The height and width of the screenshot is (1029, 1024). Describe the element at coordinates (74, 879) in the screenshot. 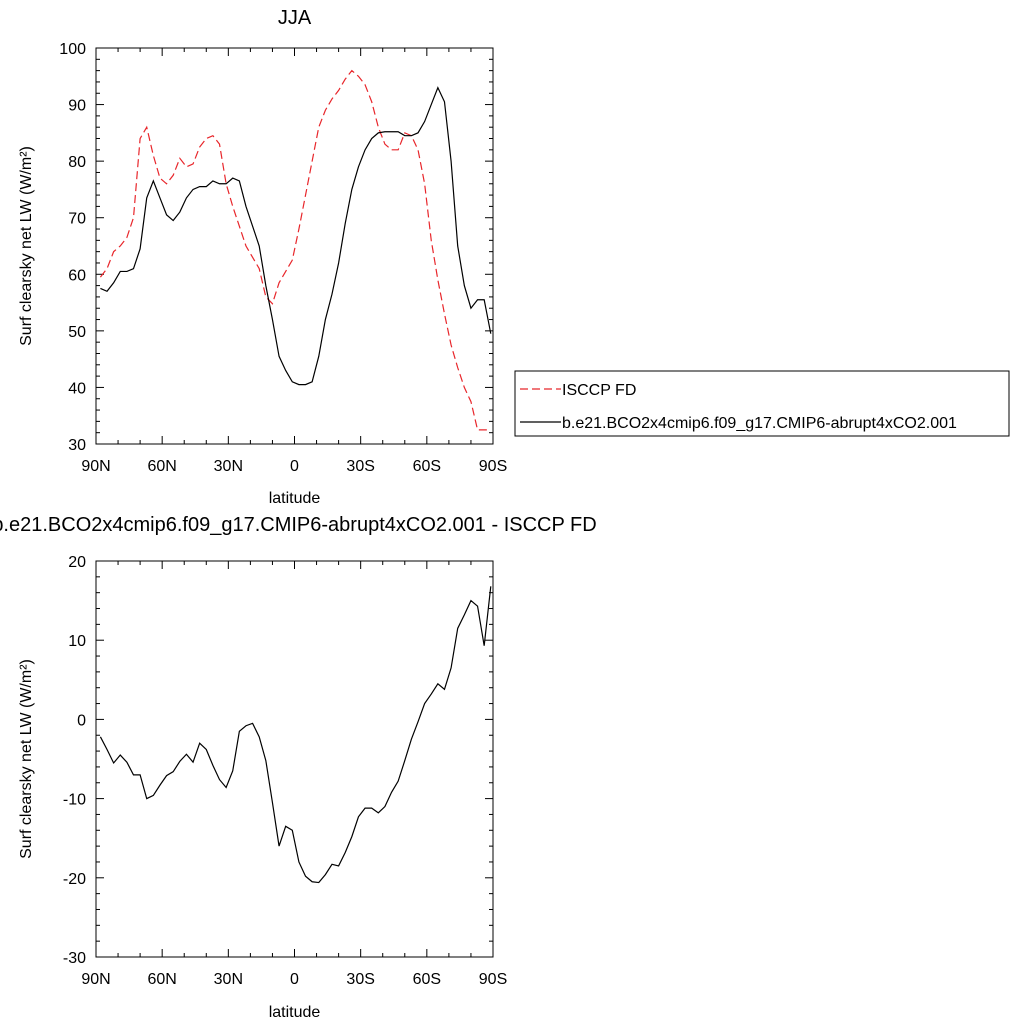

I see `y-tick-label: -20` at that location.